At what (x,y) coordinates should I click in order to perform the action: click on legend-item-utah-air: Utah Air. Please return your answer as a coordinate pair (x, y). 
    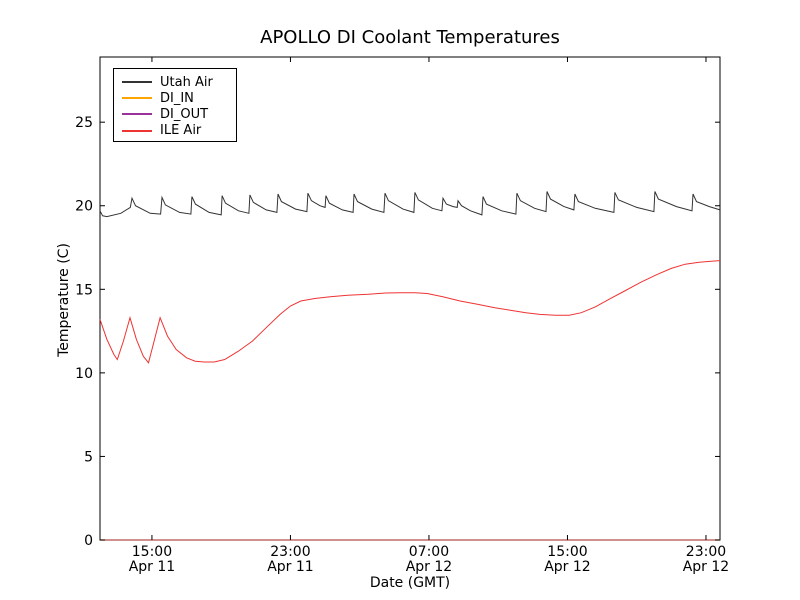
    Looking at the image, I should click on (177, 82).